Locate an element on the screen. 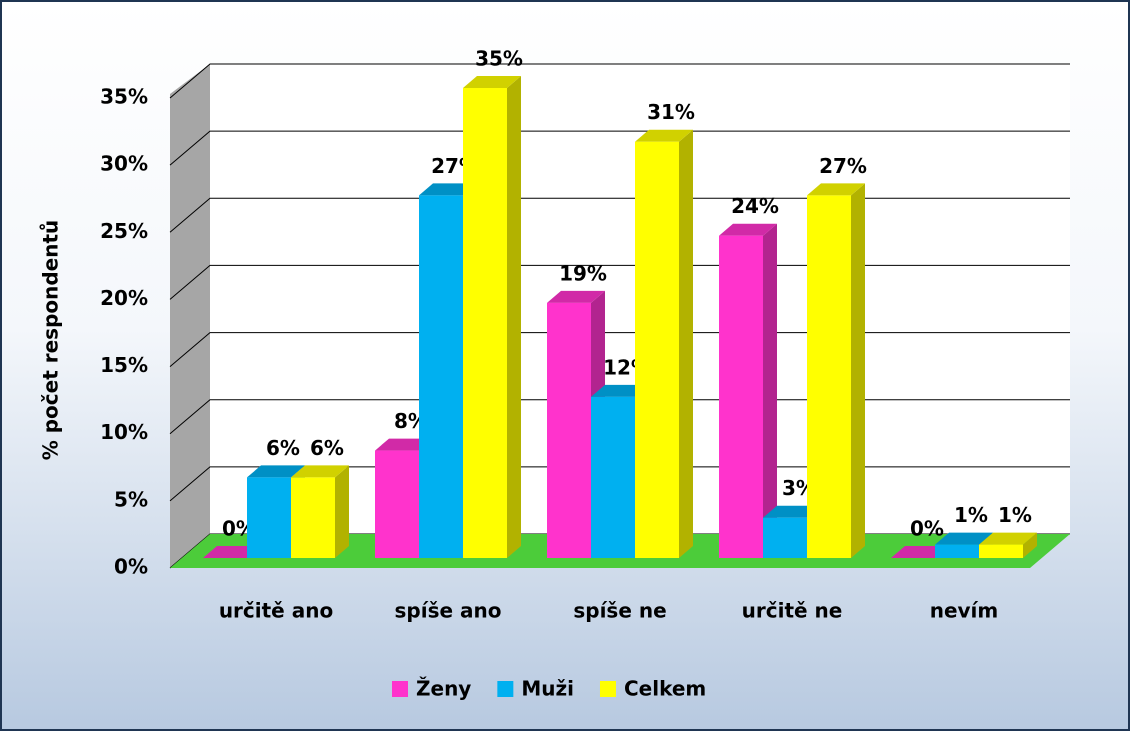 This screenshot has width=1130, height=731. y-tick-label: 0% is located at coordinates (131, 567).